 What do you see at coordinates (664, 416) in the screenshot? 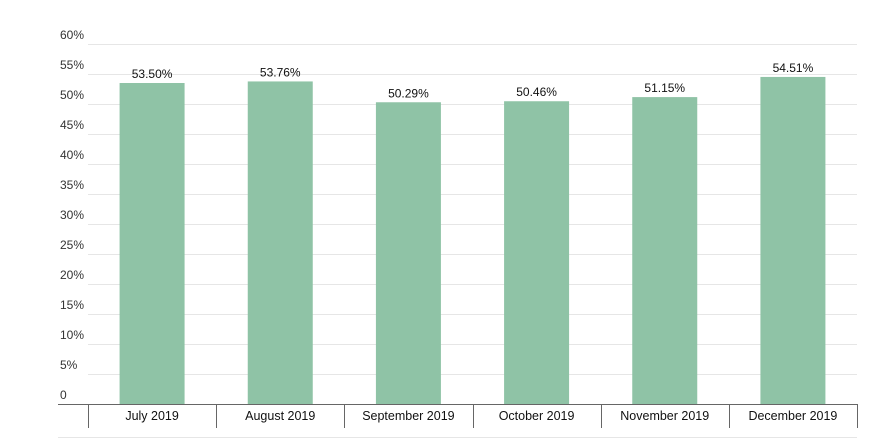
I see `x-tick-label: November 2019` at bounding box center [664, 416].